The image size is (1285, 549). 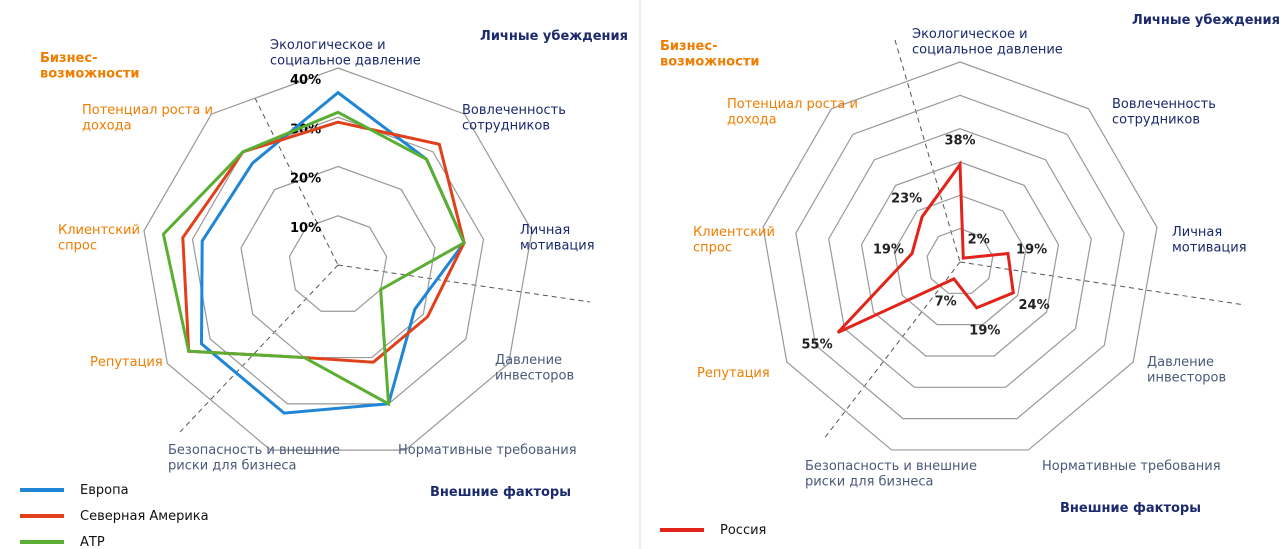 I want to click on r-tick-label: 10%, so click(x=305, y=227).